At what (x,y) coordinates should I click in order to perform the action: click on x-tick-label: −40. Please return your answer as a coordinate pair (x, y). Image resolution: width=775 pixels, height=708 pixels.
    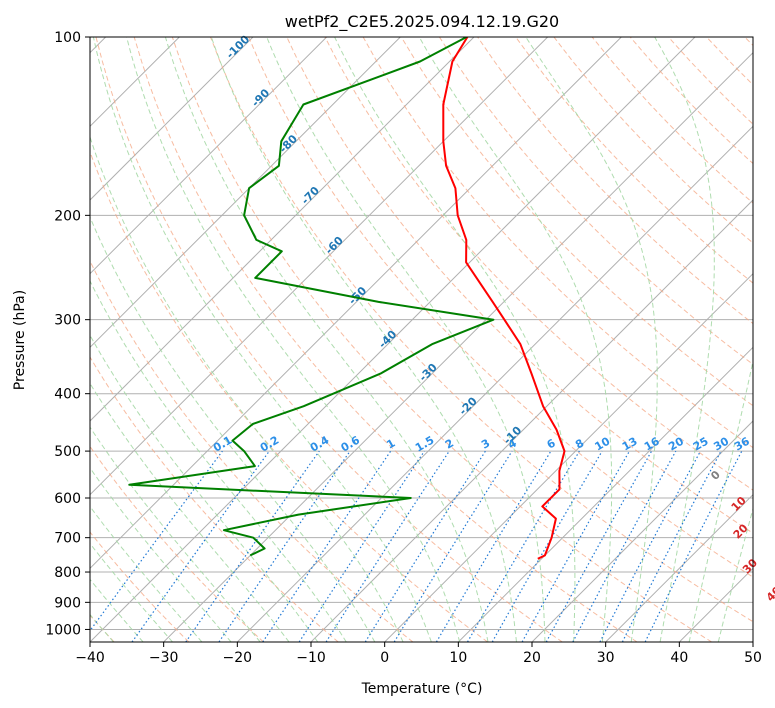
    Looking at the image, I should click on (90, 658).